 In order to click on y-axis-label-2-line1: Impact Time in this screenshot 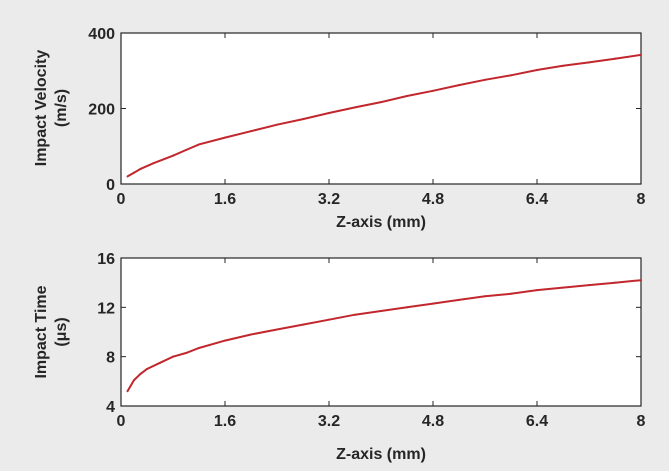, I will do `click(41, 331)`.